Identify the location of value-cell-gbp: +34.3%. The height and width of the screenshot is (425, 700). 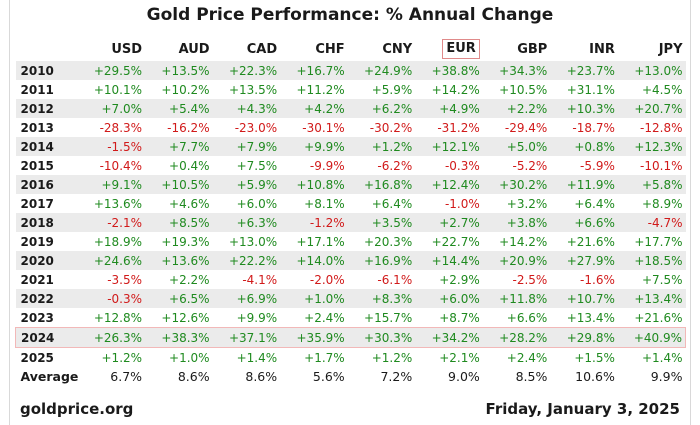
(516, 70).